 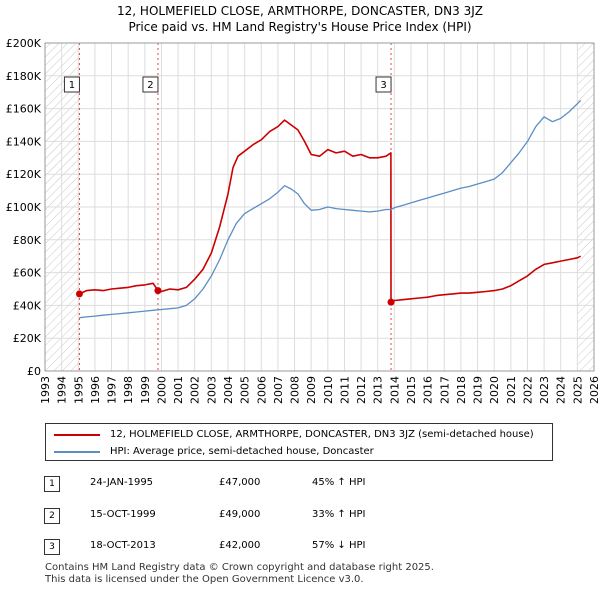 I want to click on sale-date: 18-OCT-2013, so click(x=123, y=545).